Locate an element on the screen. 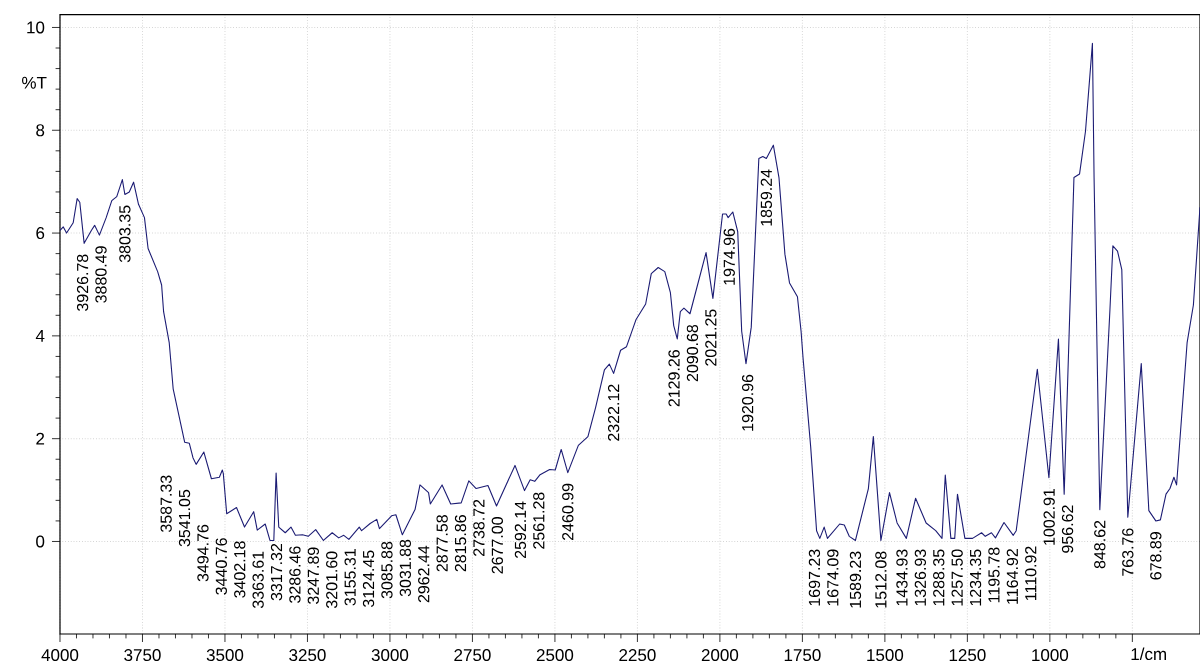  annotation: 3031.88 is located at coordinates (405, 568).